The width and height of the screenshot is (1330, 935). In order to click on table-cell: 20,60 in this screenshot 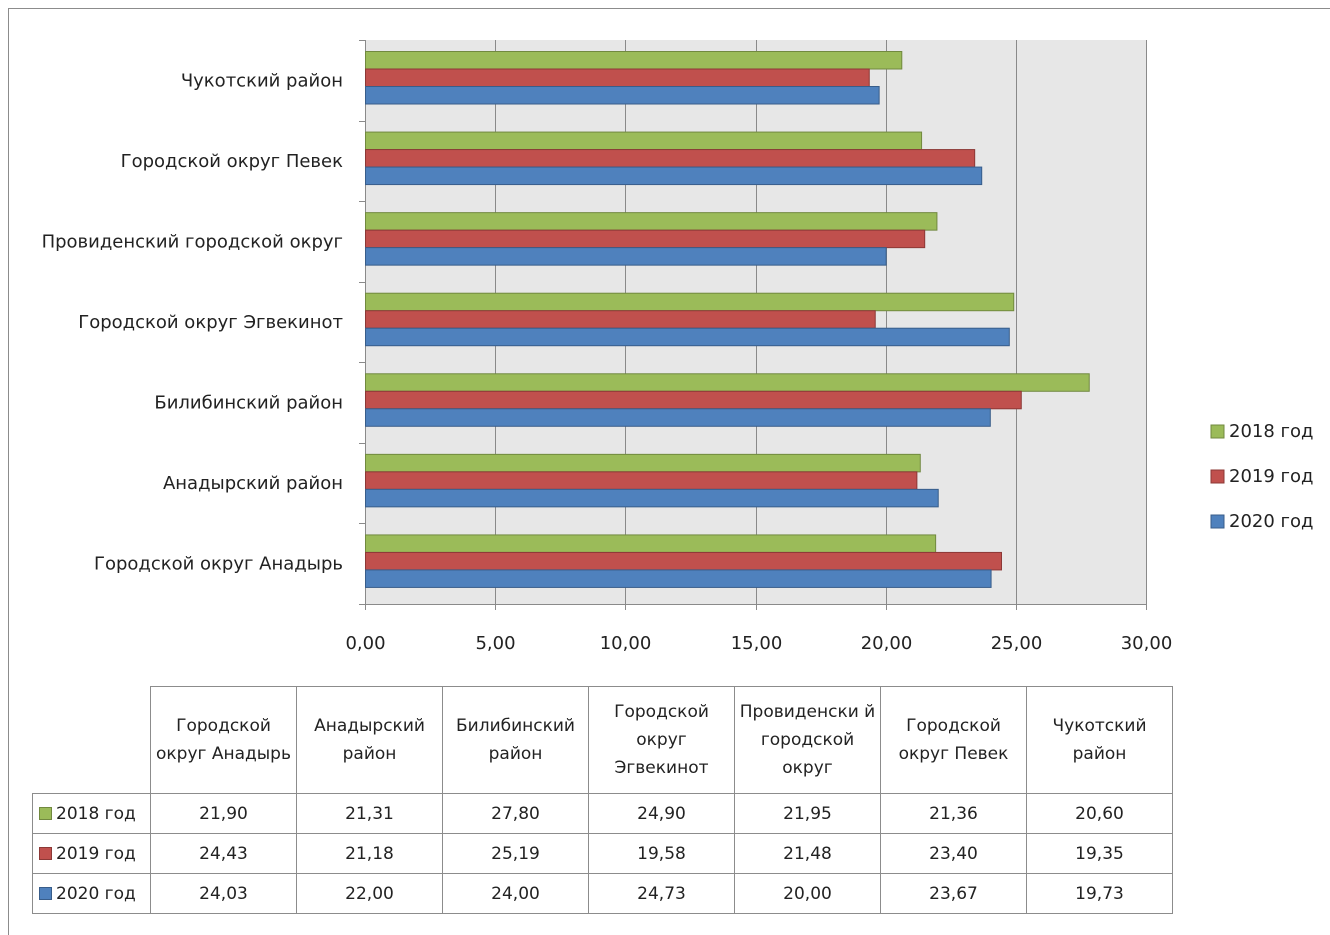, I will do `click(1099, 813)`.